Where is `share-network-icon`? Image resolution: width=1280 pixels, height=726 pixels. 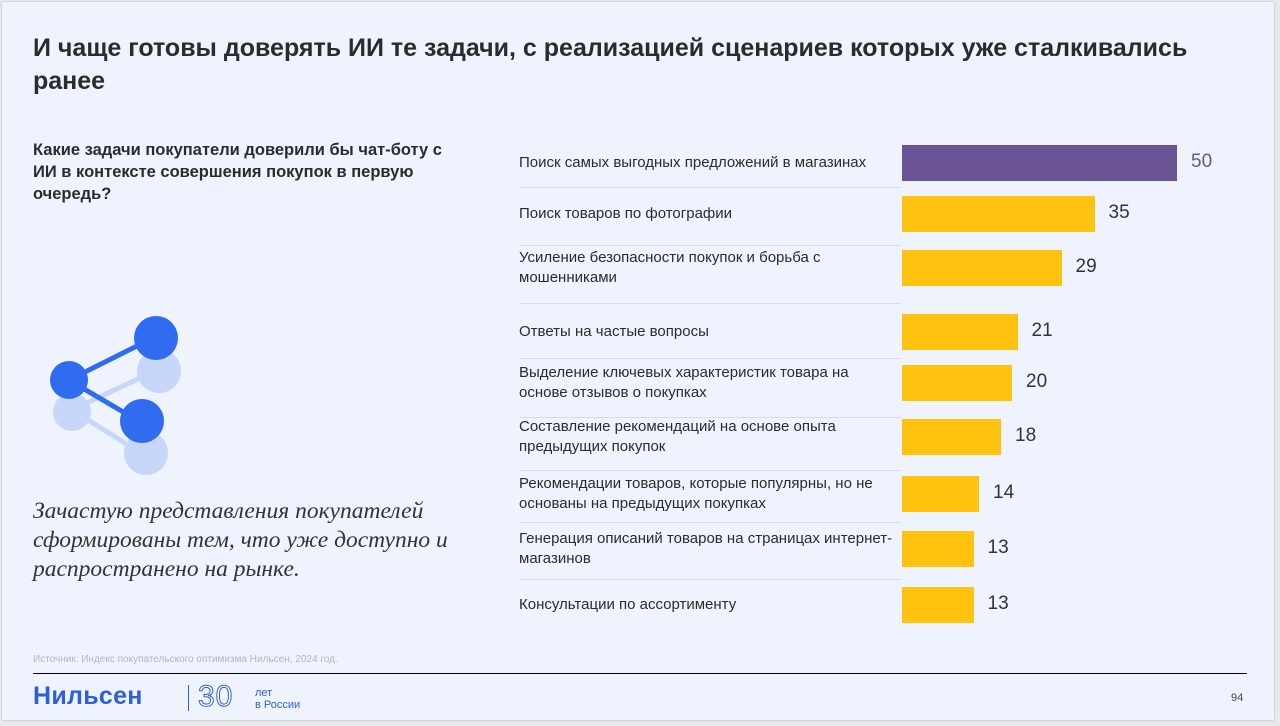 share-network-icon is located at coordinates (115, 395).